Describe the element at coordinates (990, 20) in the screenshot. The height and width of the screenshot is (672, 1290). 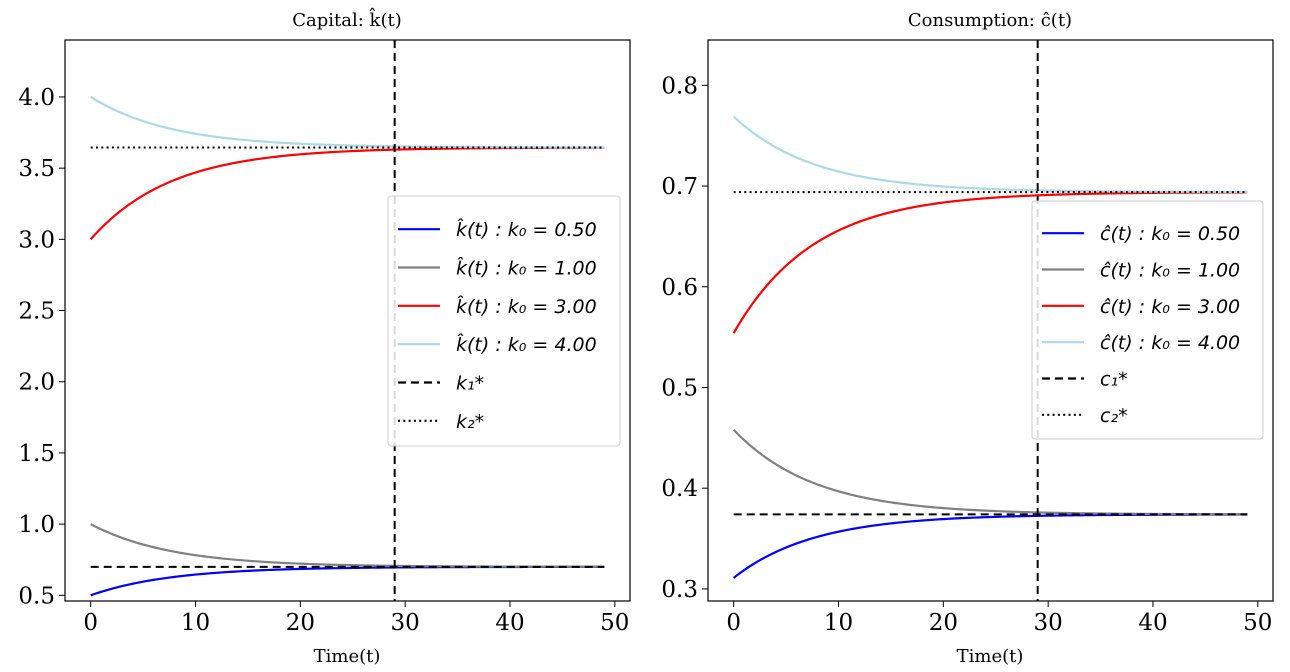
I see `chart-title: Consumption: ĉ(t)` at that location.